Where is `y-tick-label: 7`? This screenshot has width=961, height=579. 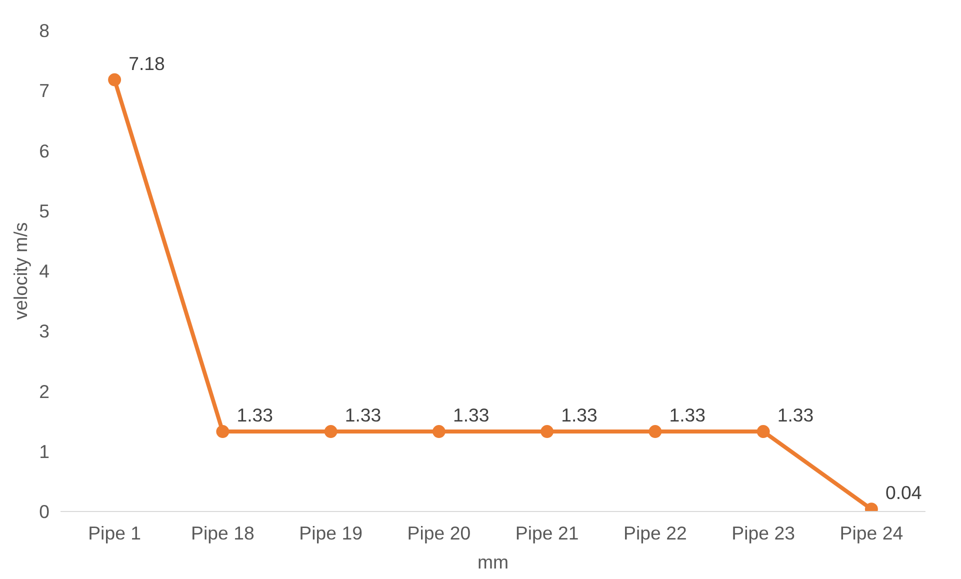
y-tick-label: 7 is located at coordinates (44, 91).